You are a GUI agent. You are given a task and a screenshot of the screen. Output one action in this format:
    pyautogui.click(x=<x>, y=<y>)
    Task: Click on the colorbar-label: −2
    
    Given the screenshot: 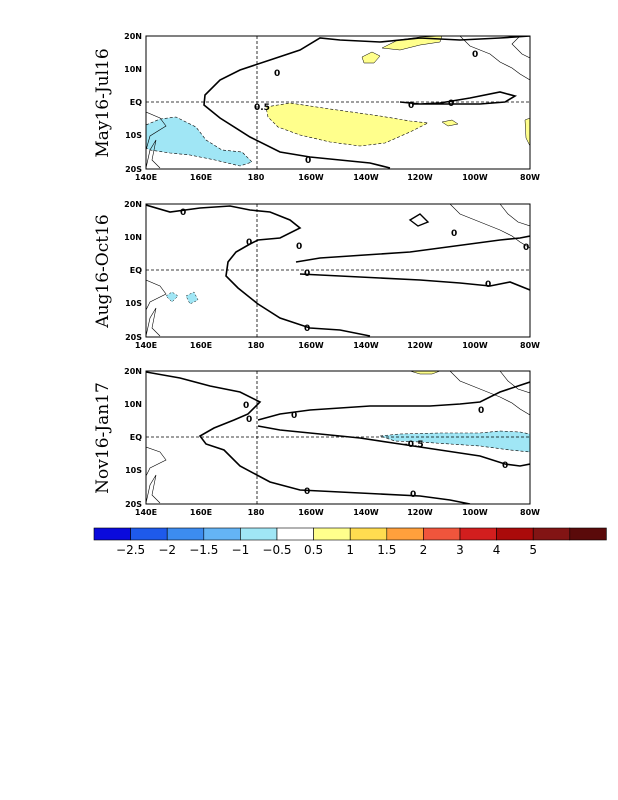 What is the action you would take?
    pyautogui.click(x=167, y=550)
    